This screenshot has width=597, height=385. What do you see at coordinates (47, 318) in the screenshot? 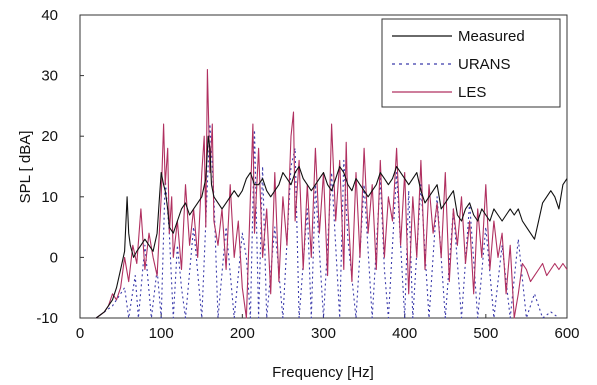
I see `y-tick-label: -10` at bounding box center [47, 318].